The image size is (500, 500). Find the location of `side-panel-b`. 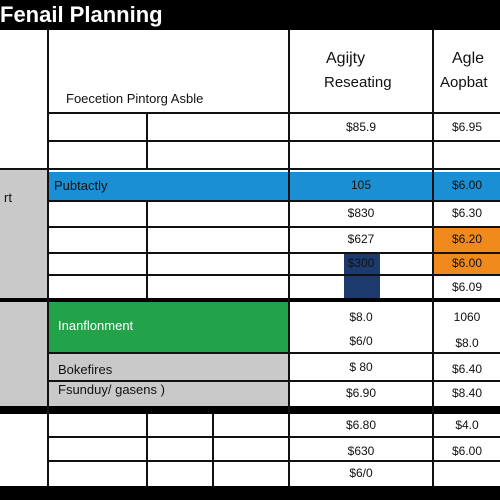

side-panel-b is located at coordinates (24, 356).